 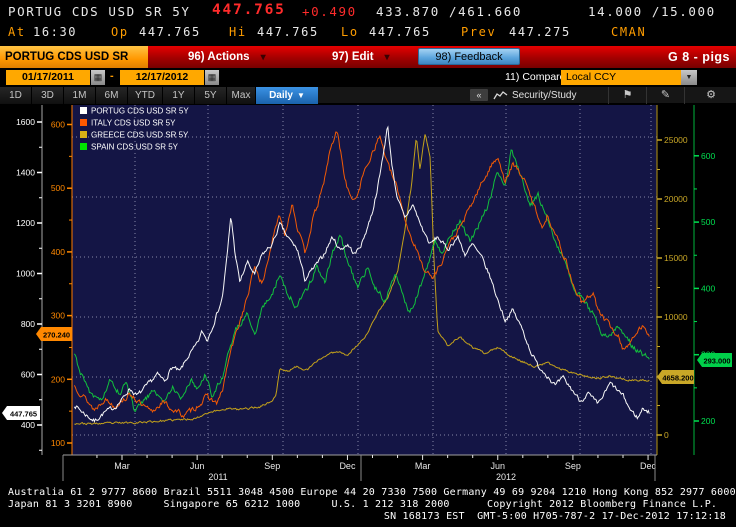 I want to click on legend-label-portugal: PORTUG CDS USD SR 5Y, so click(x=140, y=111).